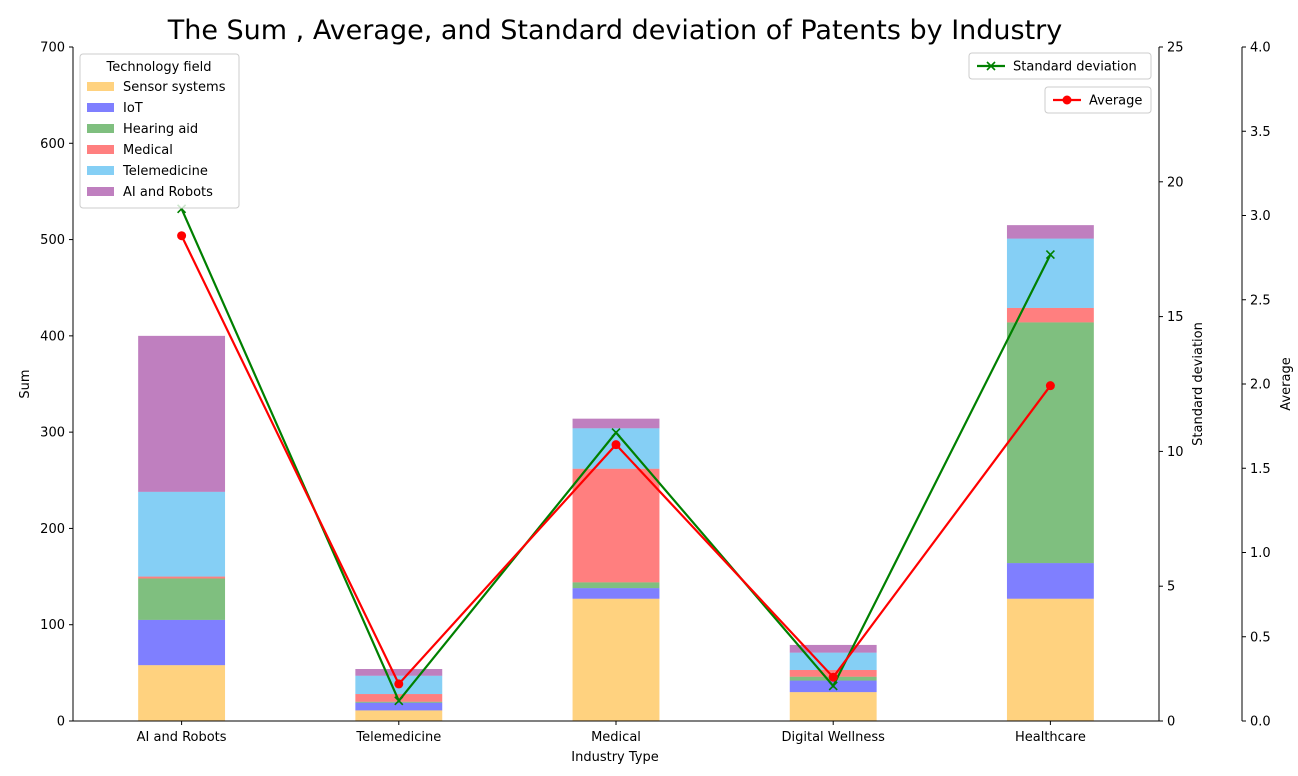 The height and width of the screenshot is (776, 1298). Describe the element at coordinates (1260, 300) in the screenshot. I see `secondary-tick-label: 2.5` at that location.